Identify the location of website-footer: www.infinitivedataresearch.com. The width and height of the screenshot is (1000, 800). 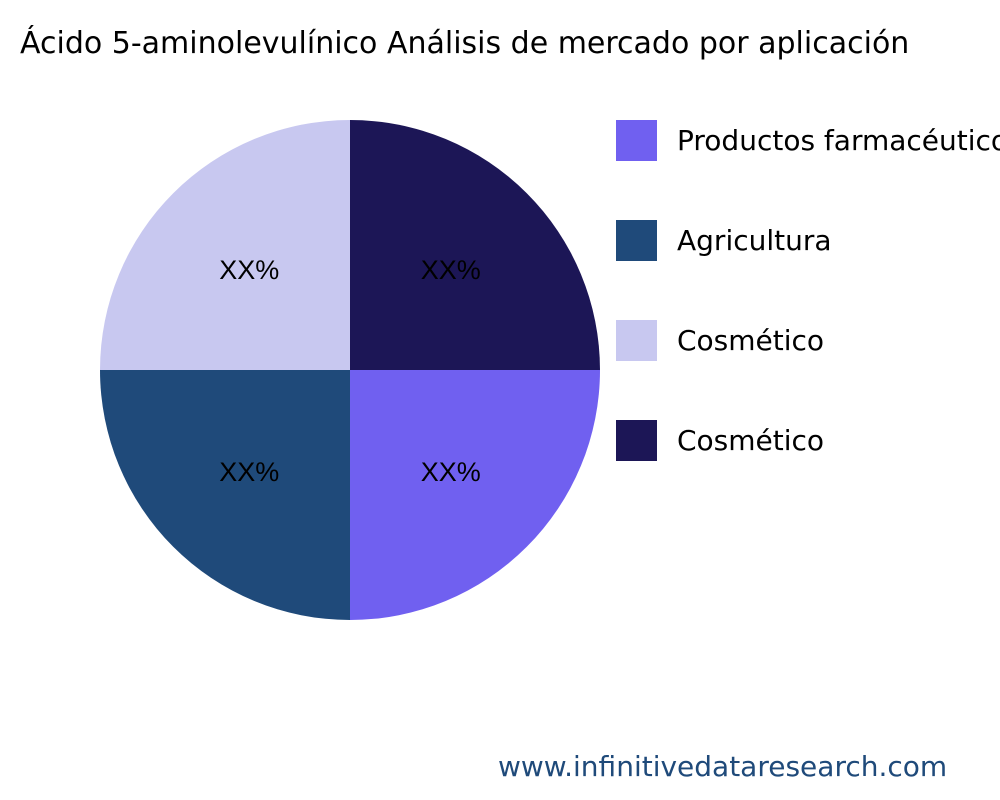
(723, 766).